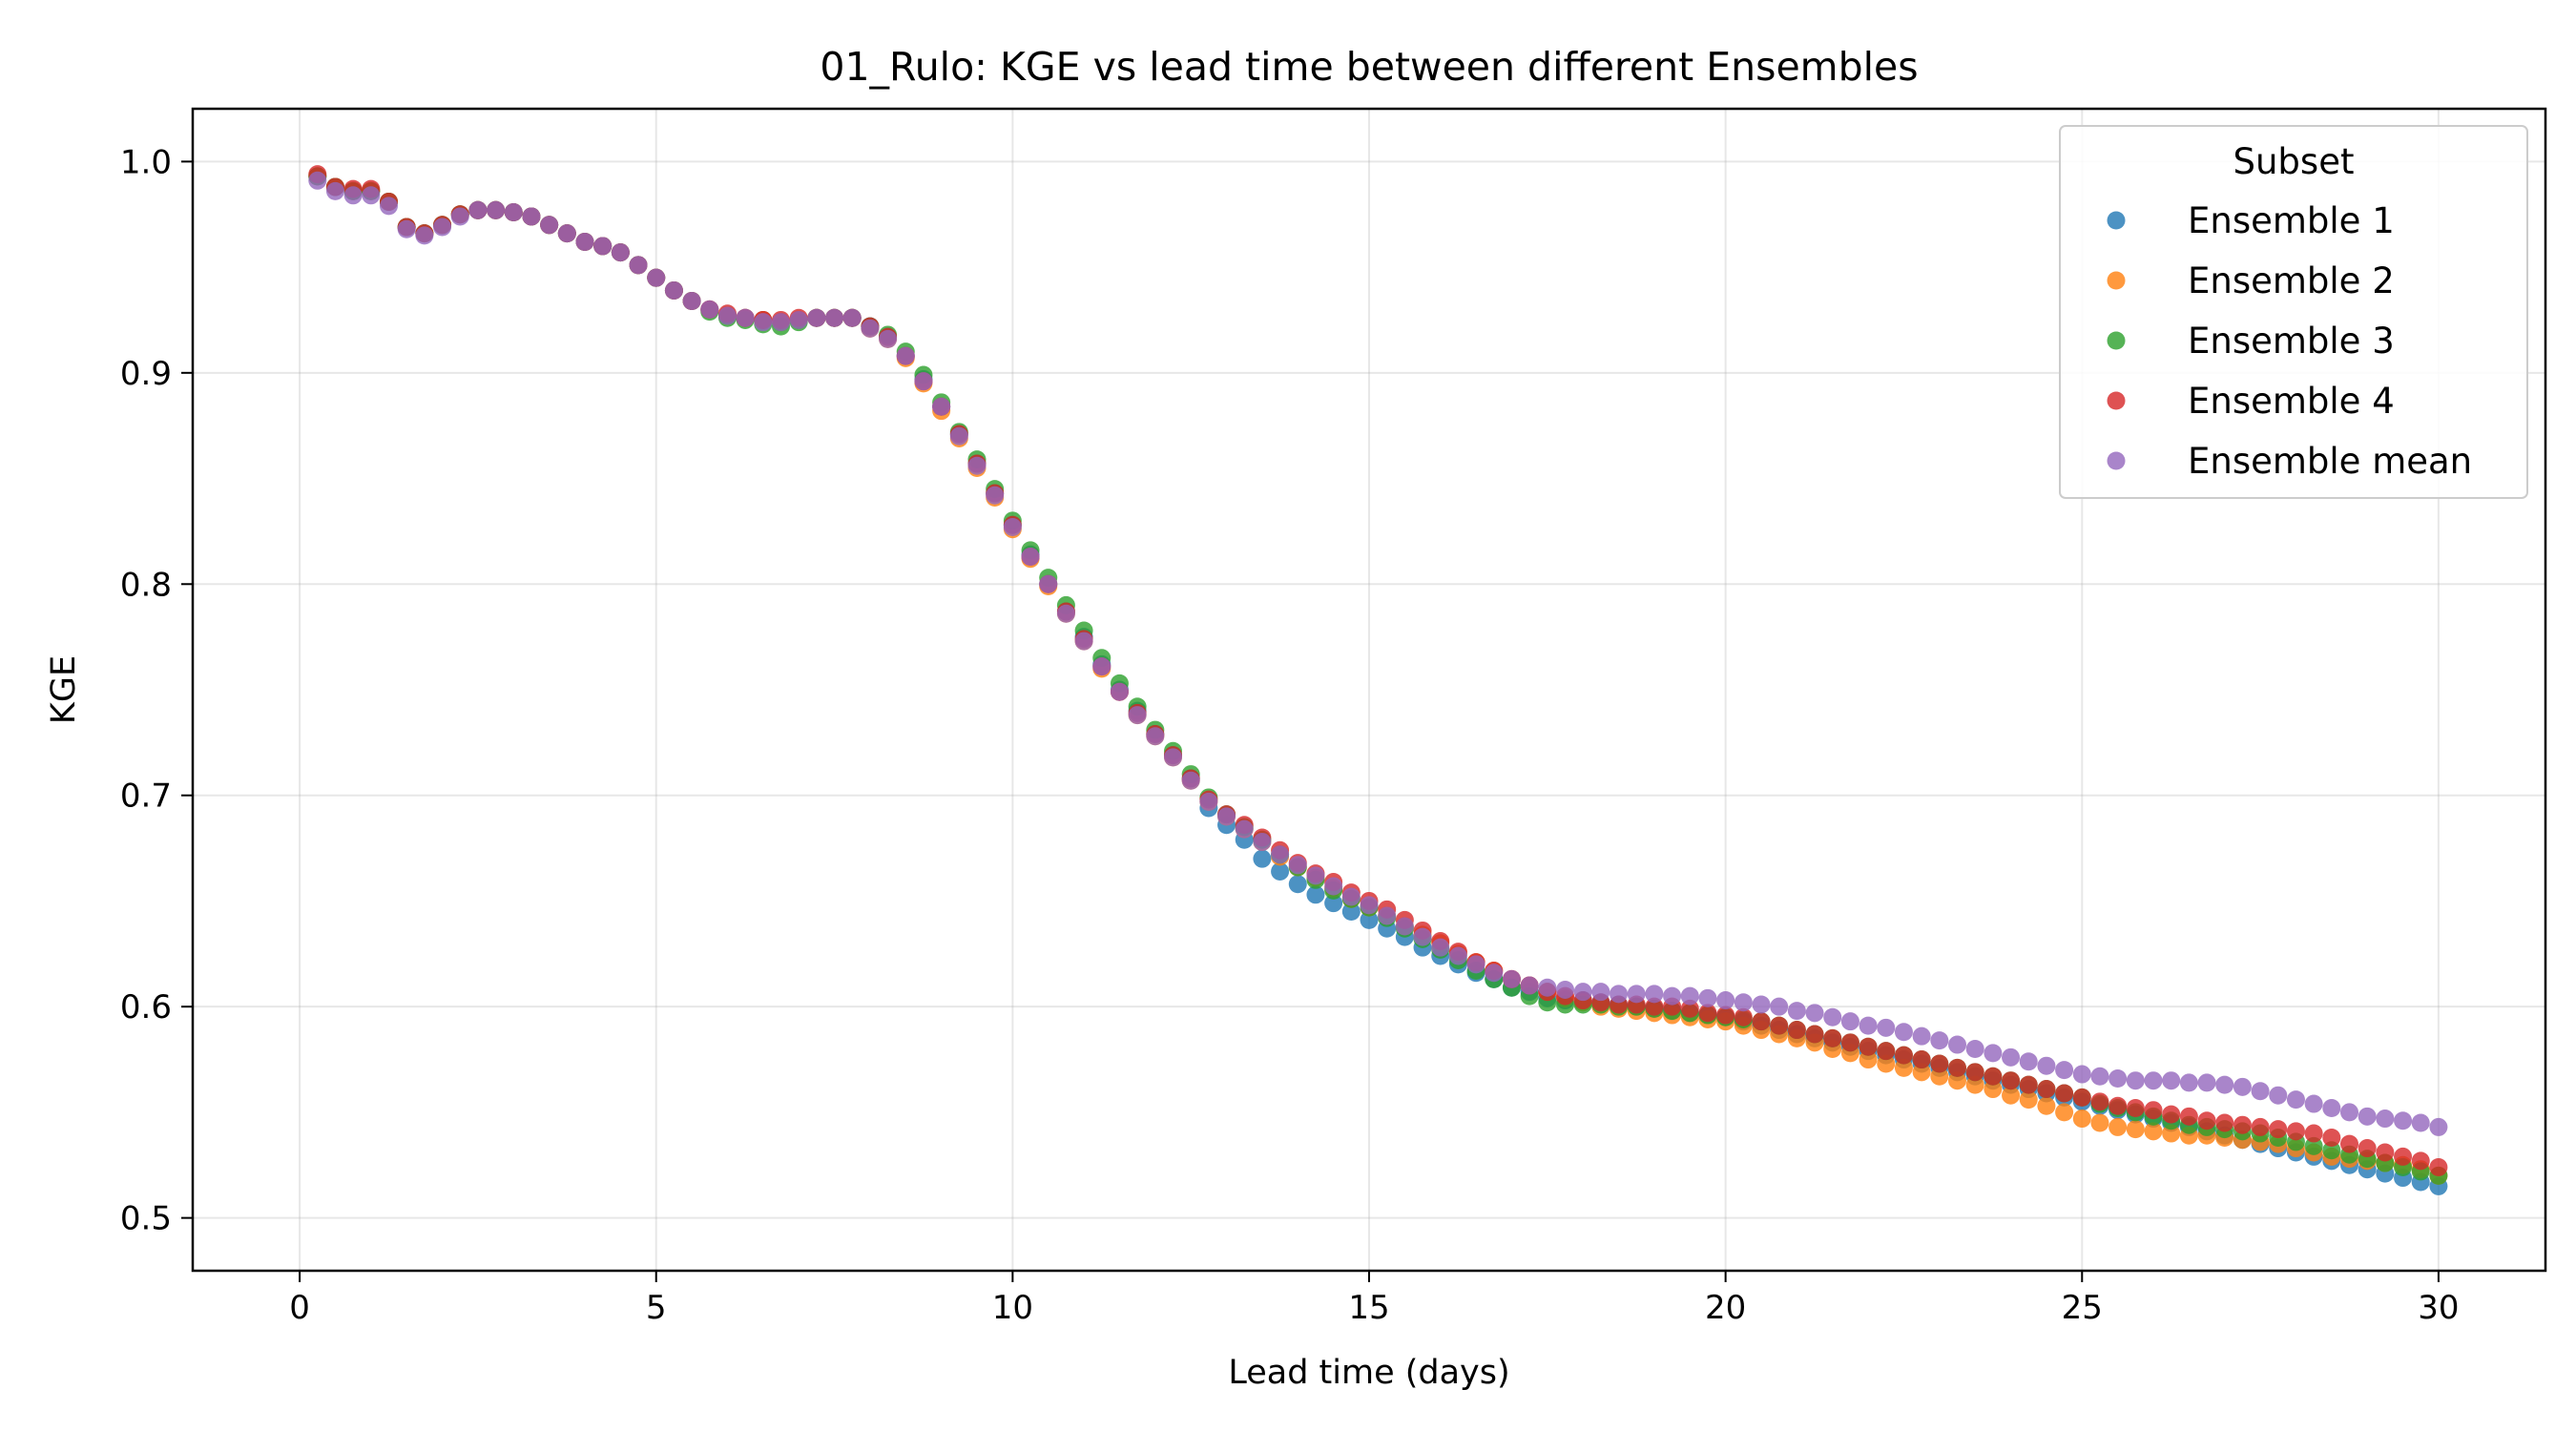 The image size is (2576, 1431). I want to click on legend-label: Ensemble 3, so click(2291, 341).